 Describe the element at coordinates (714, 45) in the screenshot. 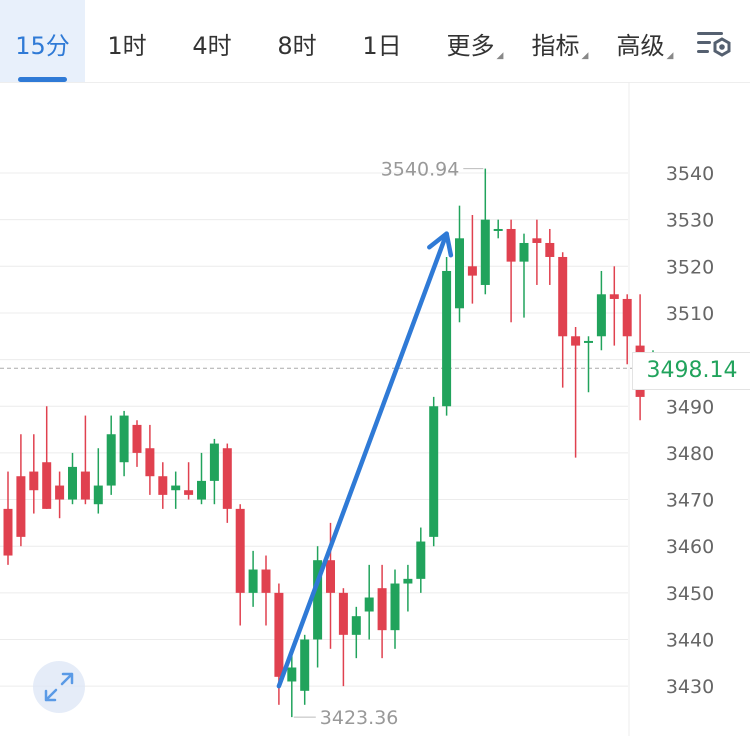

I see `chart-settings-icon` at that location.